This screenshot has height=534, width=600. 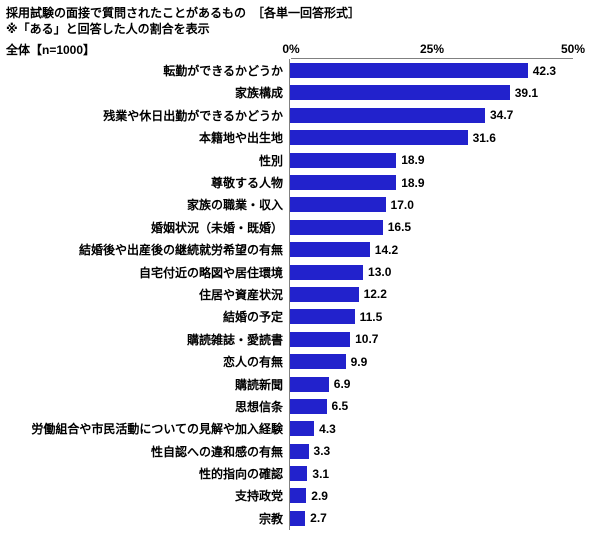 What do you see at coordinates (193, 115) in the screenshot?
I see `category-label: 残業や休日出勤ができるかどうか` at bounding box center [193, 115].